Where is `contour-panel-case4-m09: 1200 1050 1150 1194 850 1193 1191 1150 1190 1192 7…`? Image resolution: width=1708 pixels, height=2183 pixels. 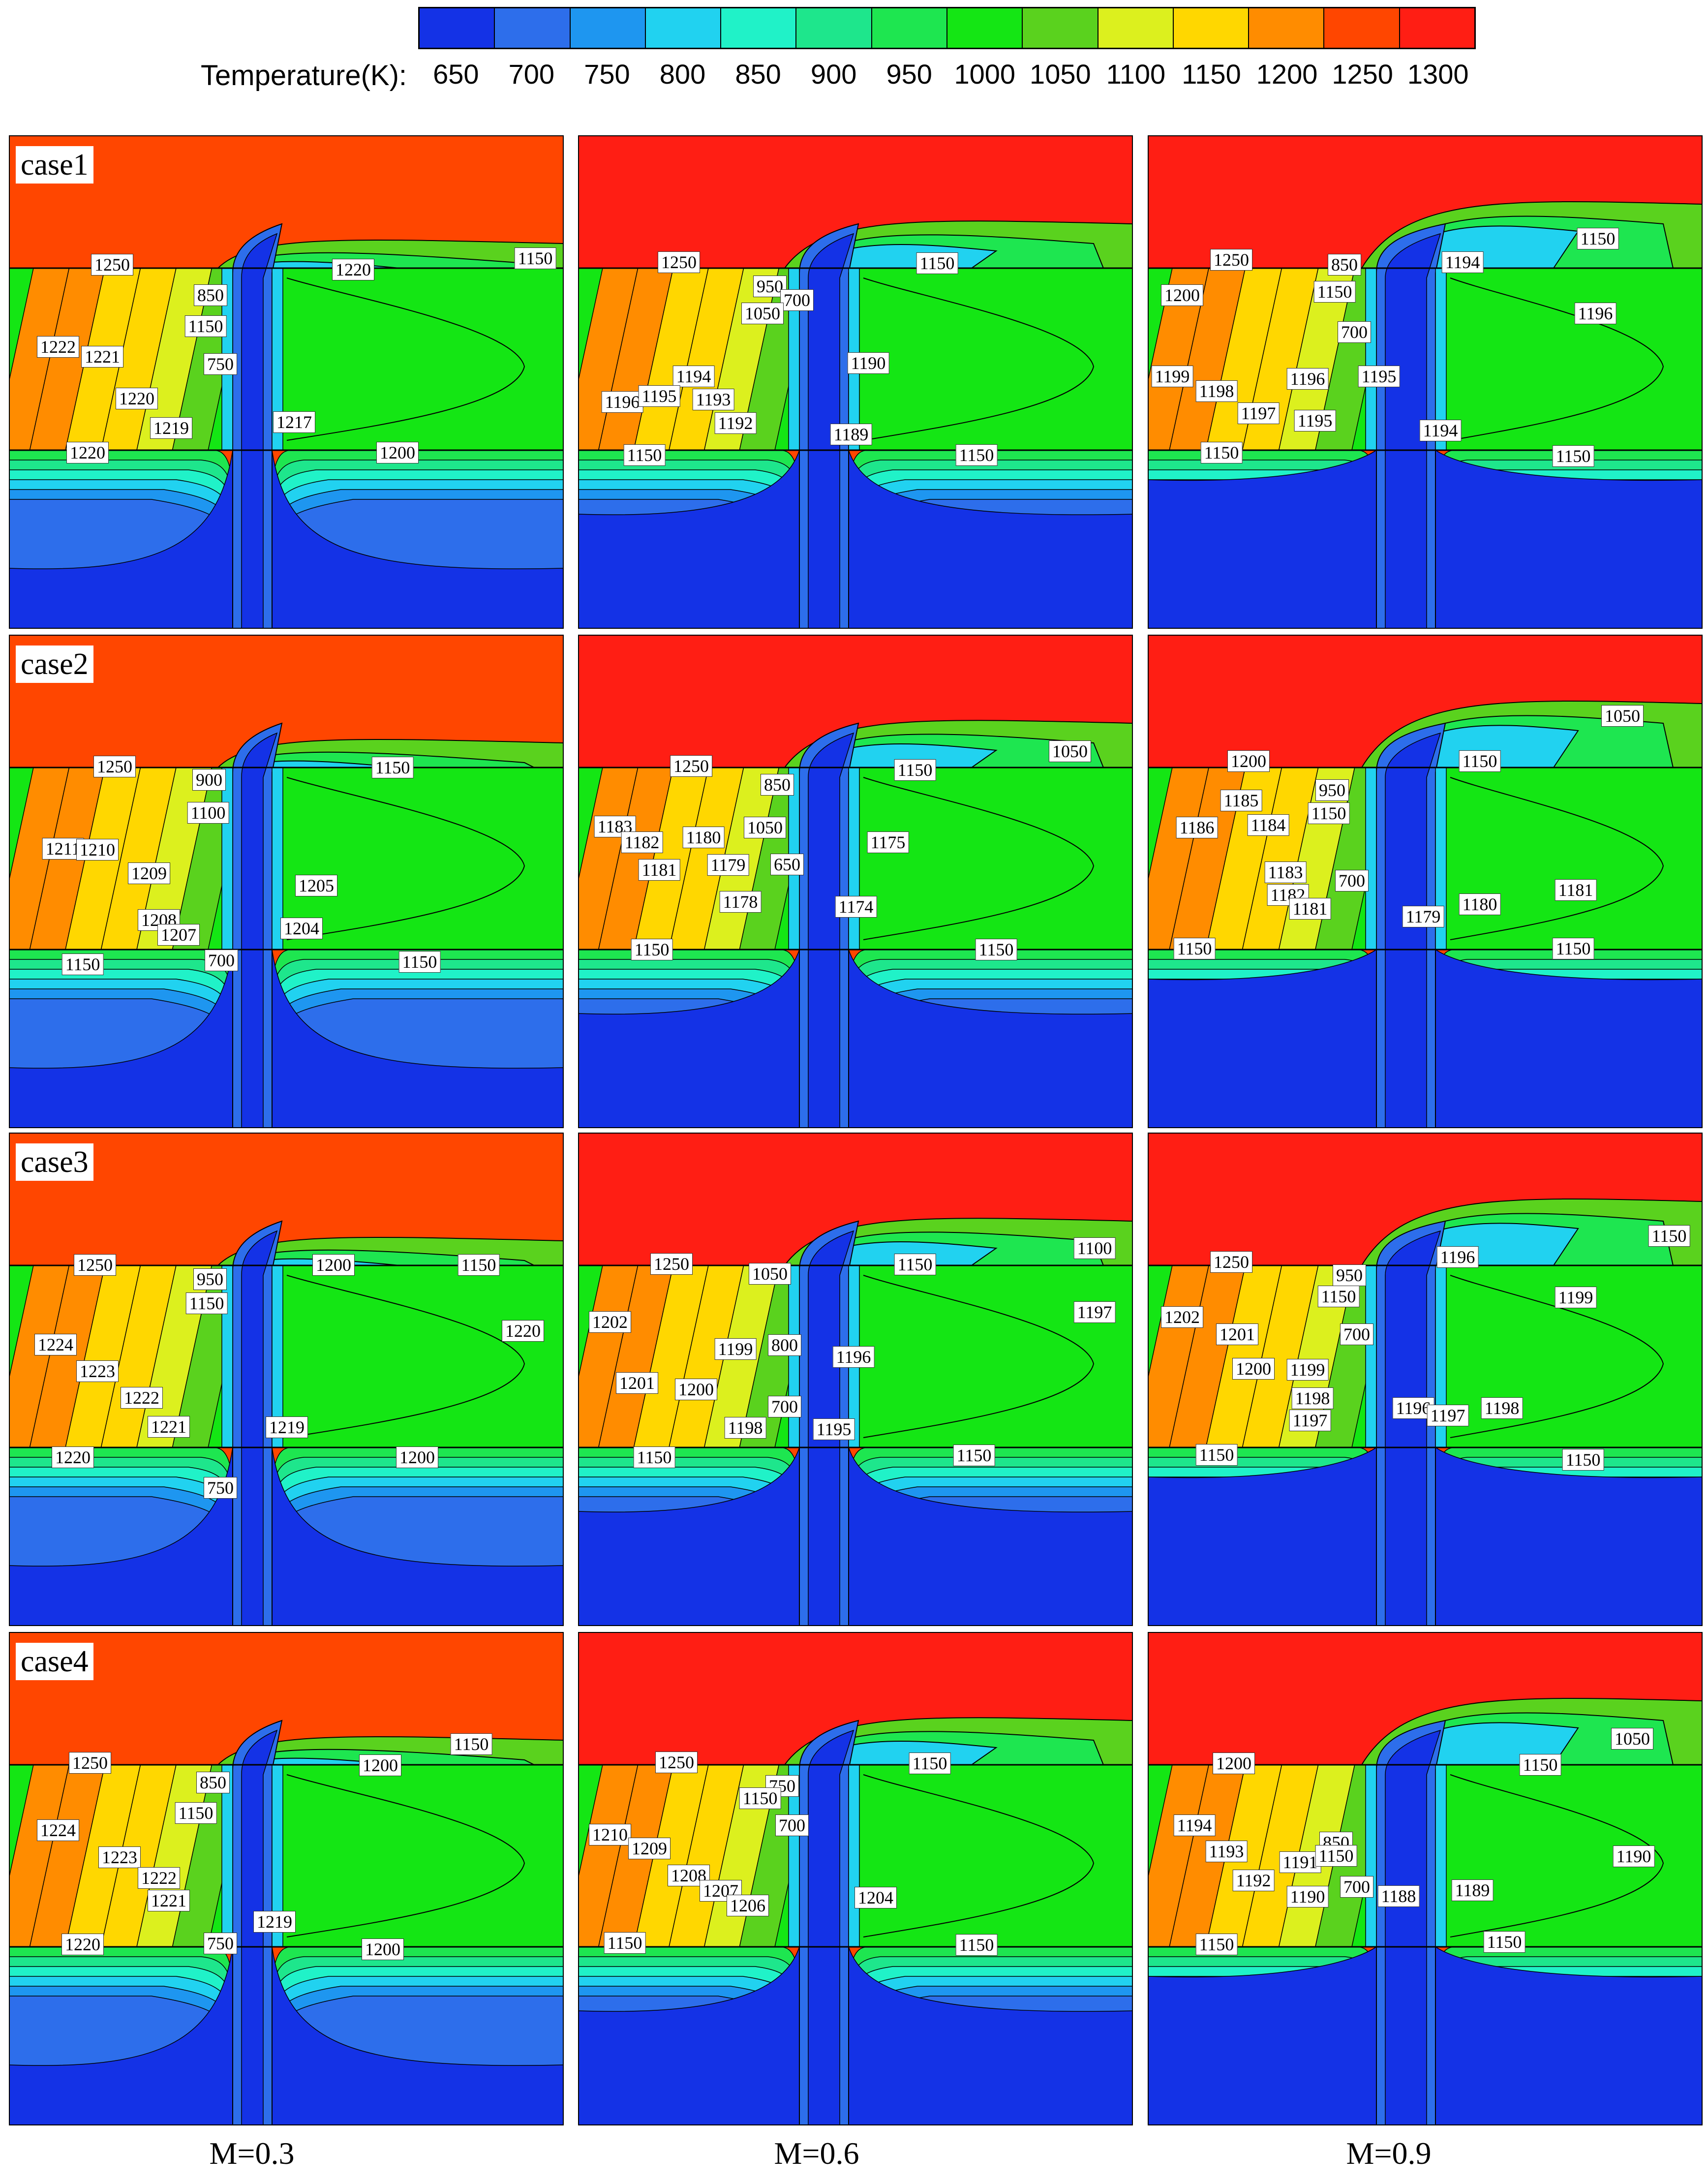 contour-panel-case4-m09: 1200 1050 1150 1194 850 1193 1191 1150 1190 1192 7… is located at coordinates (1425, 1878).